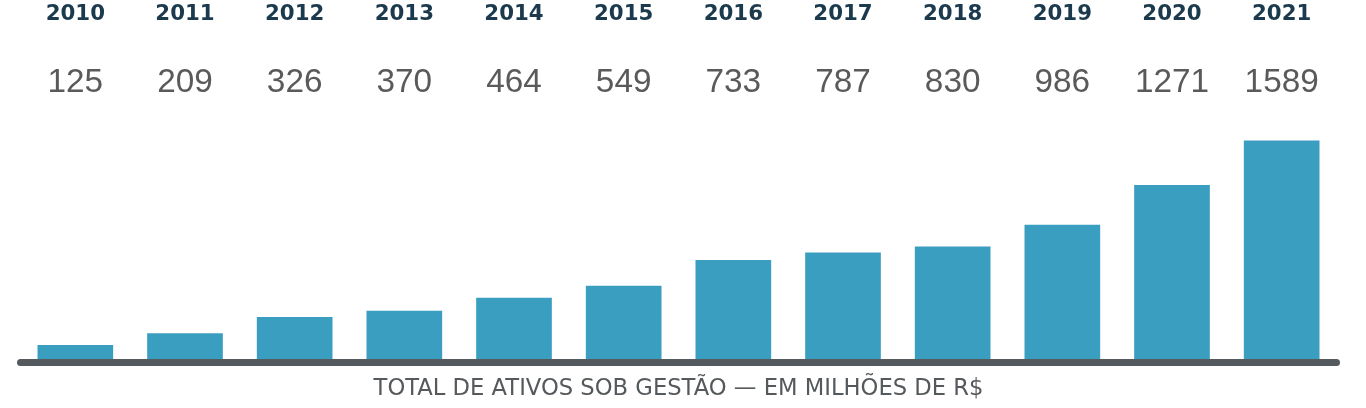  What do you see at coordinates (678, 385) in the screenshot?
I see `text: TOTAL DE ATIVOS SOB GESTÃO — EM MILHÕES DE R$` at bounding box center [678, 385].